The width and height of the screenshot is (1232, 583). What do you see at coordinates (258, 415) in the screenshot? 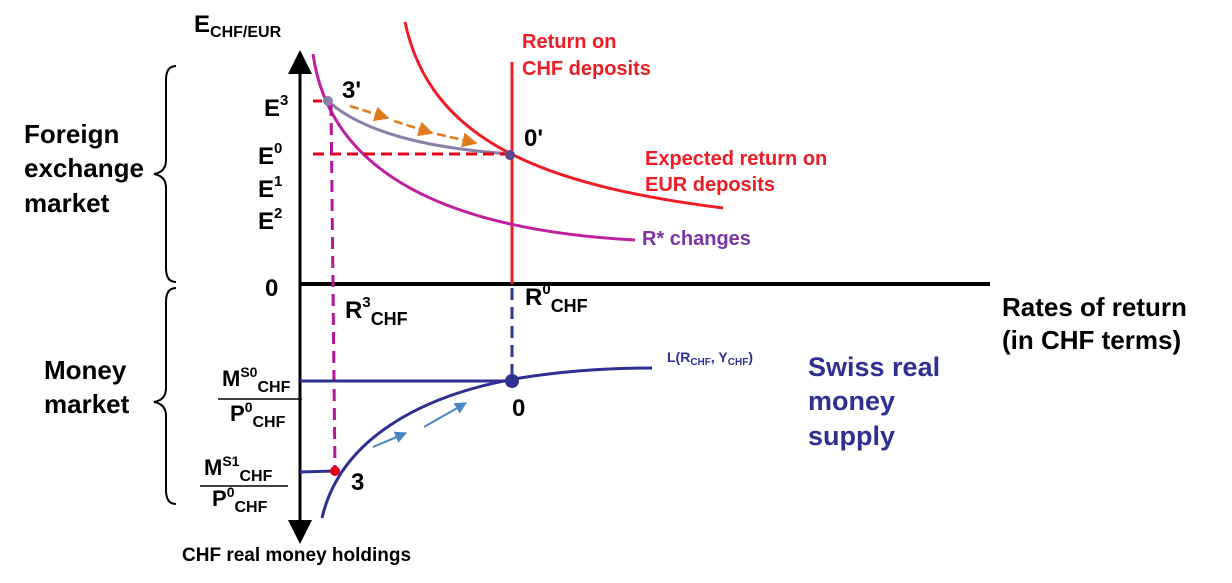
I see `ms0-denominator: P0CHF` at bounding box center [258, 415].